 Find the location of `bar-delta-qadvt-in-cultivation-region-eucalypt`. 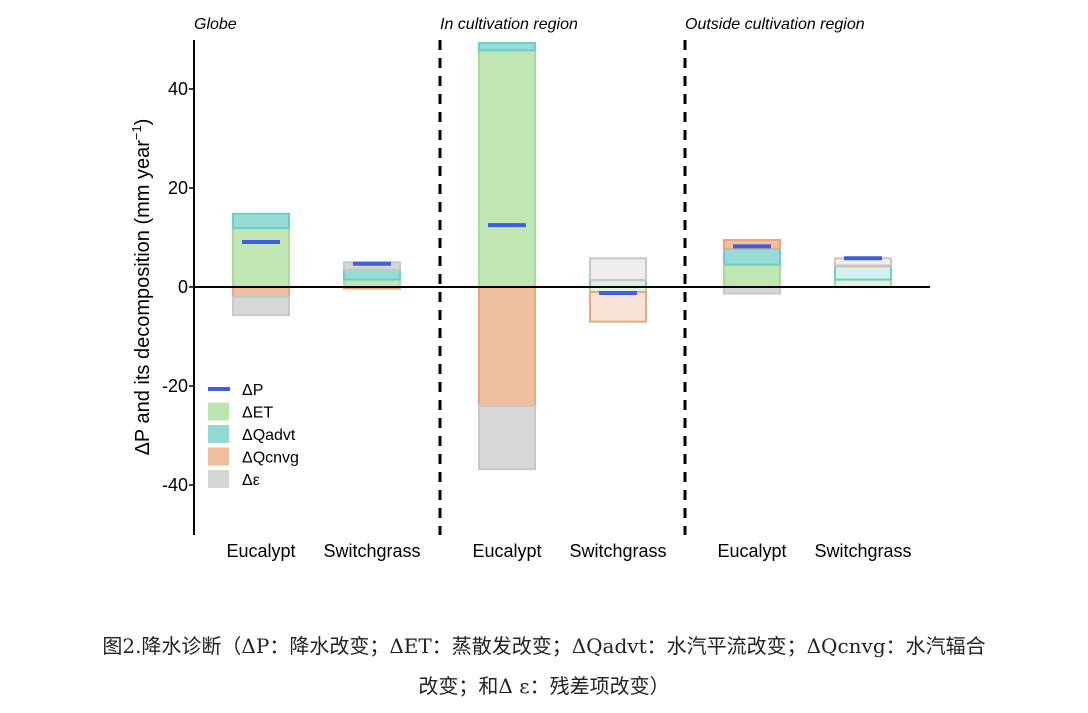

bar-delta-qadvt-in-cultivation-region-eucalypt is located at coordinates (507, 46).